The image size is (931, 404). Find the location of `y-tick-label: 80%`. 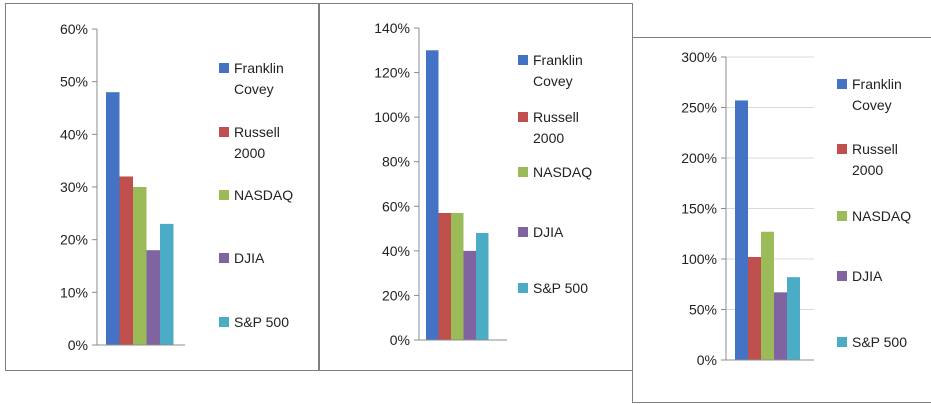

y-tick-label: 80% is located at coordinates (396, 162).